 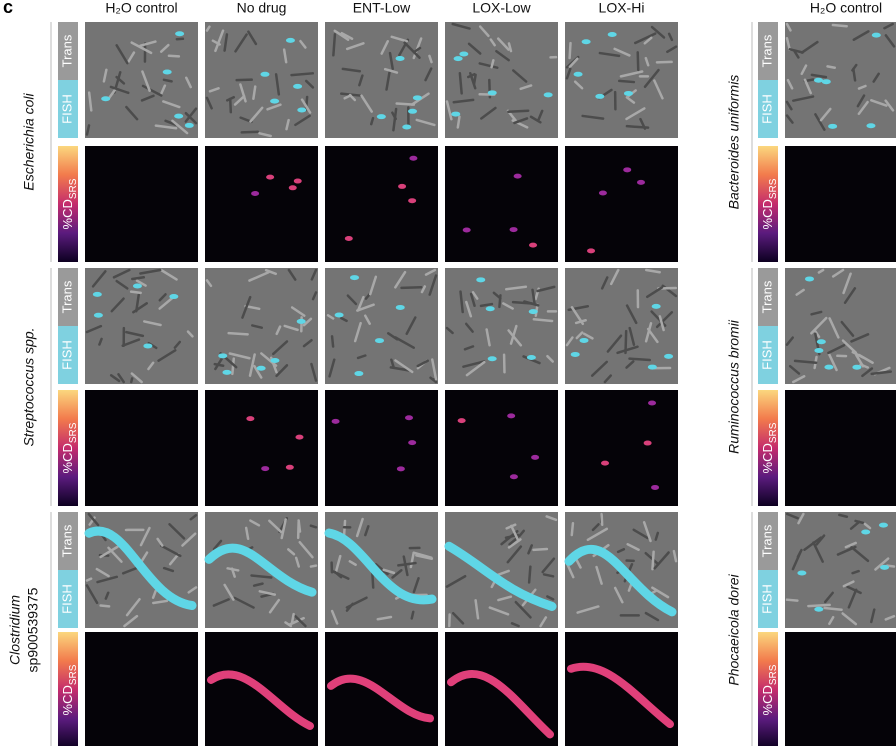 I want to click on channel-label: FISH, so click(x=66, y=109).